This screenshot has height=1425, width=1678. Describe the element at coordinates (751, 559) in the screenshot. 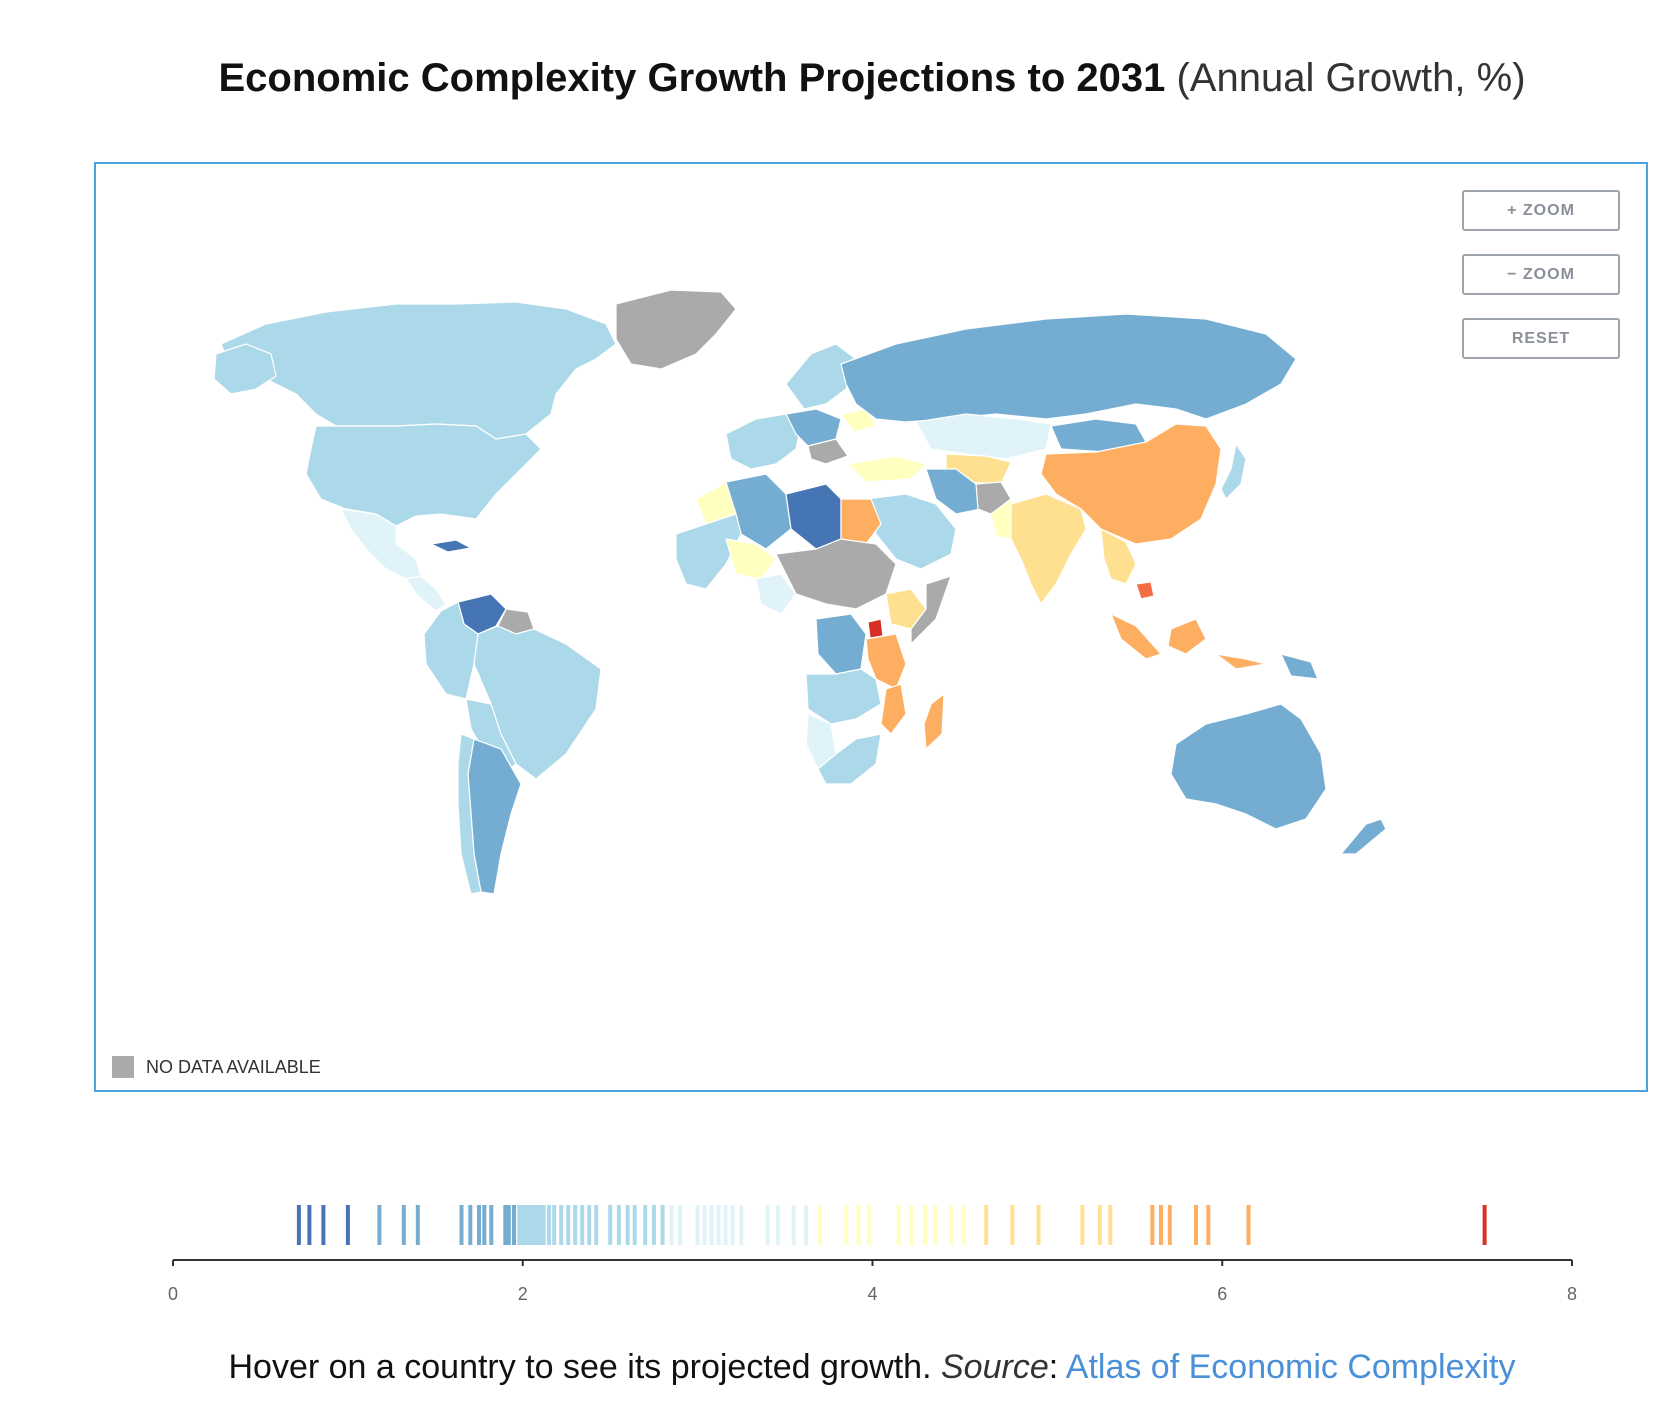

I see `country-mali-niger` at that location.